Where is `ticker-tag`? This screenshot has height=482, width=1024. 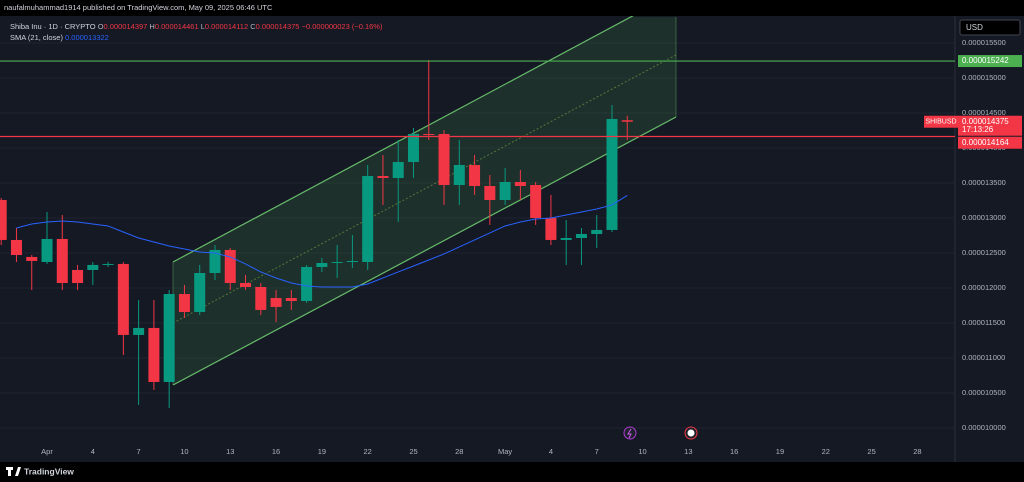 ticker-tag is located at coordinates (941, 121).